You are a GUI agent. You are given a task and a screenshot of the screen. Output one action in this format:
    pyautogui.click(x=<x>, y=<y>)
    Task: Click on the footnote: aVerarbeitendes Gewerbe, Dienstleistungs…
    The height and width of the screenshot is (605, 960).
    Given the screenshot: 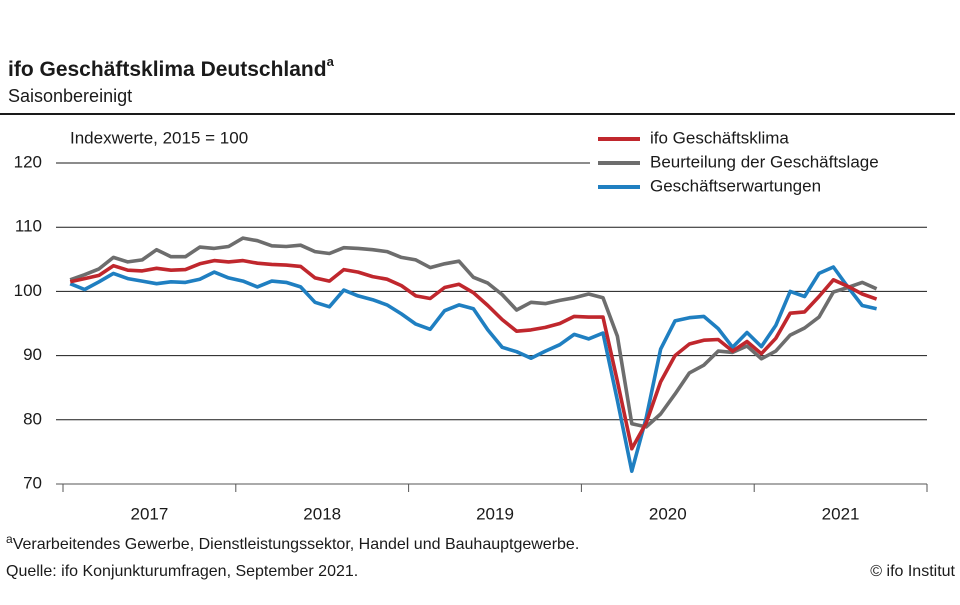 What is the action you would take?
    pyautogui.click(x=292, y=542)
    